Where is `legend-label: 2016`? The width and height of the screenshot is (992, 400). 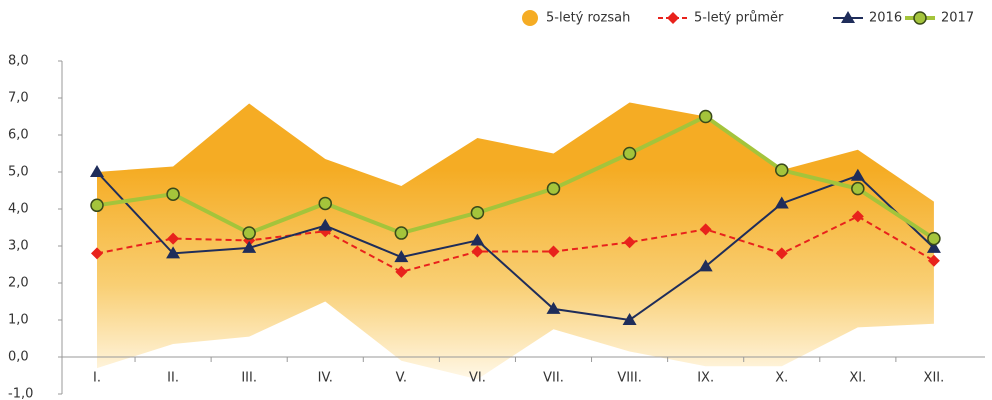
legend-label: 2016 is located at coordinates (885, 18).